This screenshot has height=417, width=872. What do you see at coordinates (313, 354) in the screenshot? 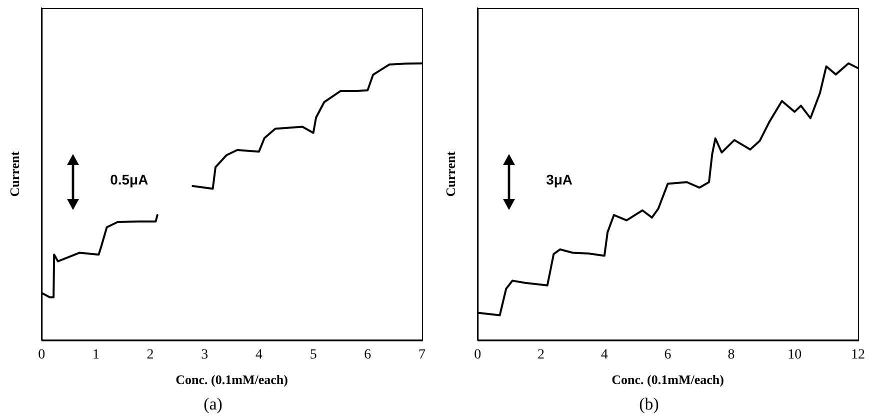
I see `x-tick-label: 5` at bounding box center [313, 354].